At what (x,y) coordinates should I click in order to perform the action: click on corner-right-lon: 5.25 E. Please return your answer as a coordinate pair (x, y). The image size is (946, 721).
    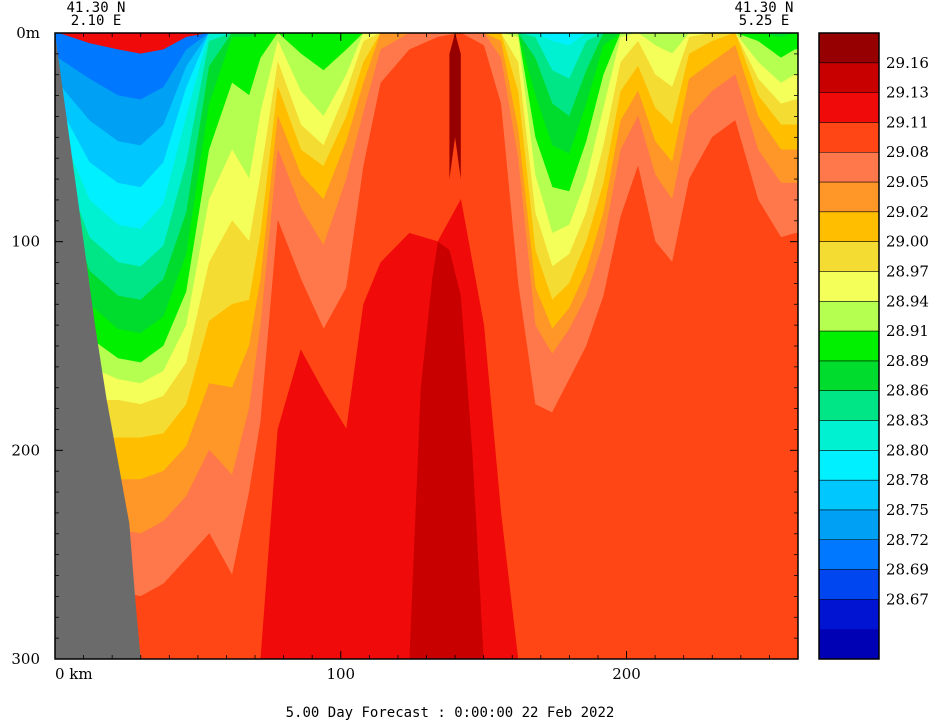
    Looking at the image, I should click on (764, 21).